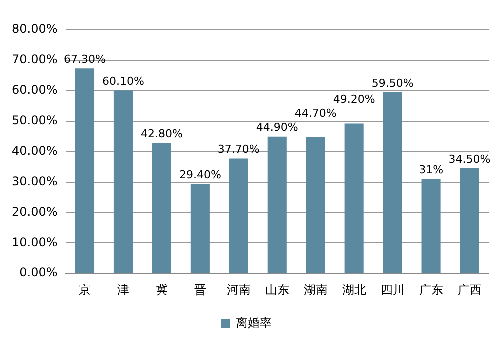  What do you see at coordinates (123, 289) in the screenshot?
I see `x-tick-label: 津` at bounding box center [123, 289].